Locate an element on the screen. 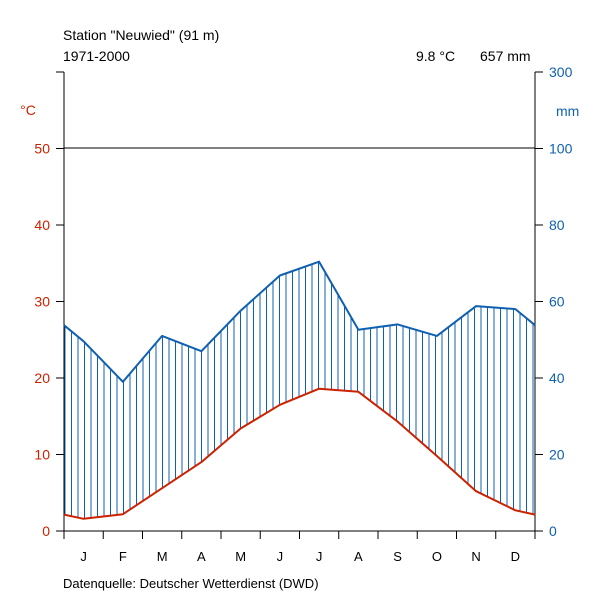 The width and height of the screenshot is (600, 600). precip-tick-label: 20 is located at coordinates (557, 455).